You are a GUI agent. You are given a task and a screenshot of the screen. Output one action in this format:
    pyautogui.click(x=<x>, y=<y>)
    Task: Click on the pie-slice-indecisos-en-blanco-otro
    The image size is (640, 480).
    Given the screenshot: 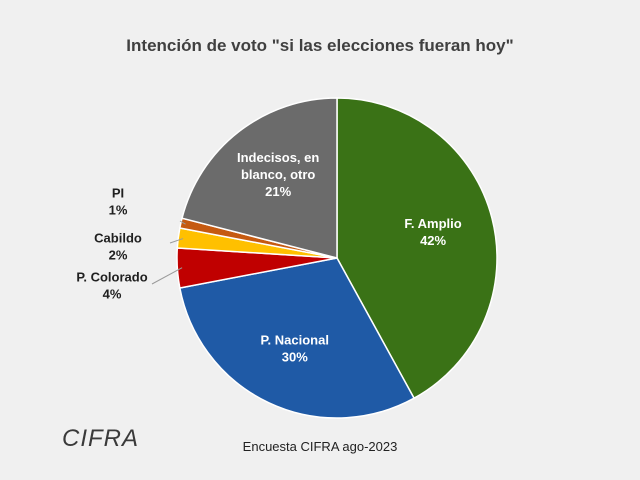 What is the action you would take?
    pyautogui.click(x=259, y=178)
    